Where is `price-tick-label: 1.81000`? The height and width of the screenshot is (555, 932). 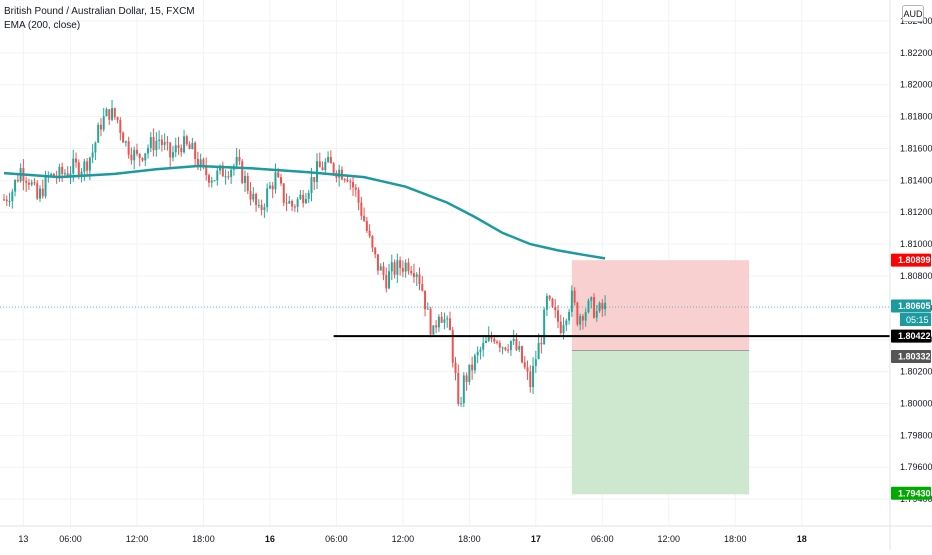
price-tick-label: 1.81000 is located at coordinates (916, 244).